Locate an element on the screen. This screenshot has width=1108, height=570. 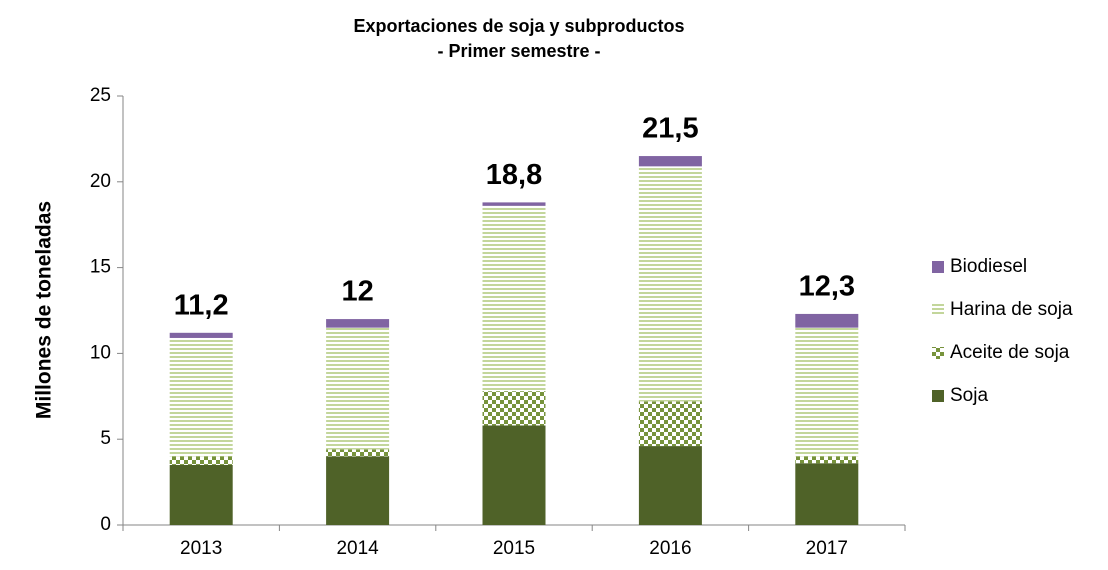
total-label: 21,5 is located at coordinates (670, 129).